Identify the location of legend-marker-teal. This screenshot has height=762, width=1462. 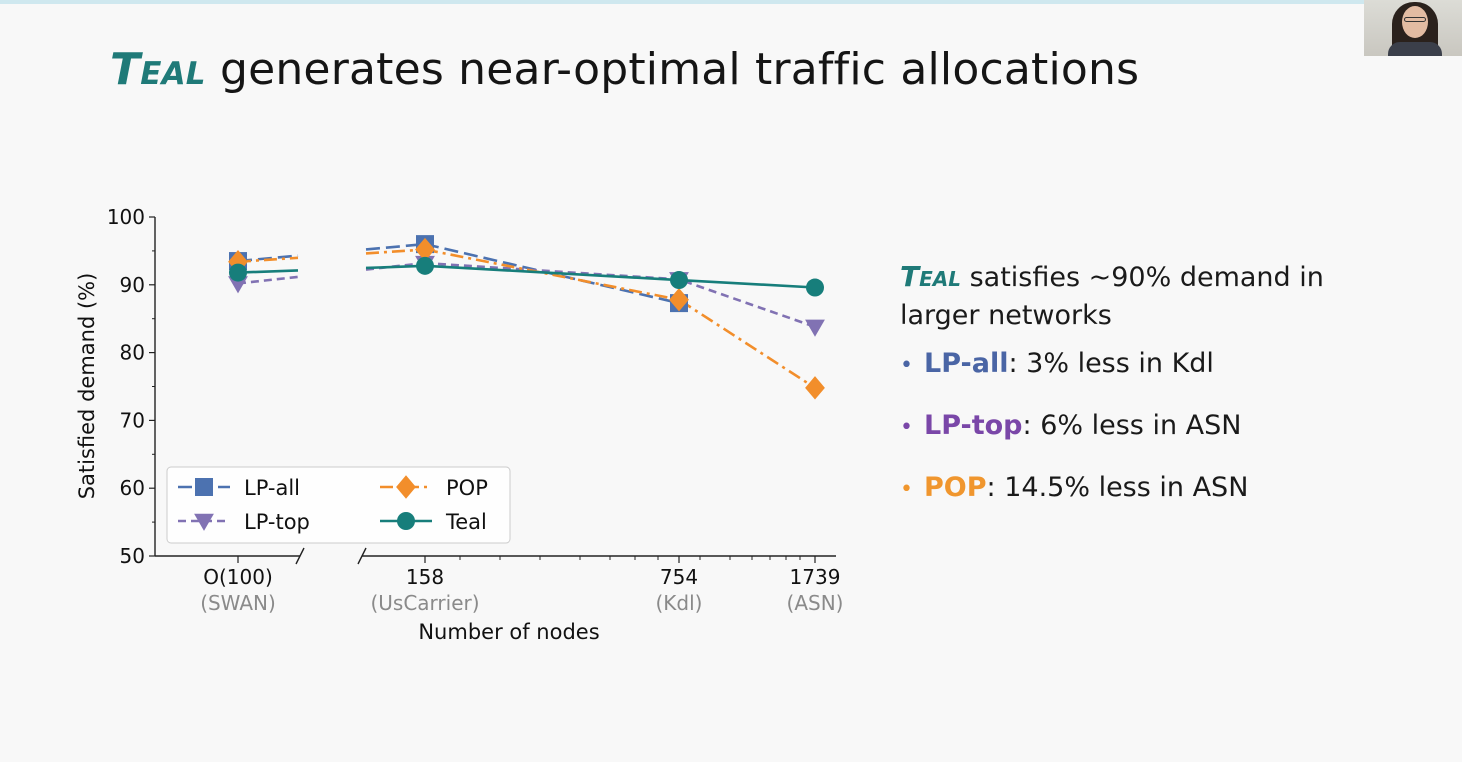
(406, 521).